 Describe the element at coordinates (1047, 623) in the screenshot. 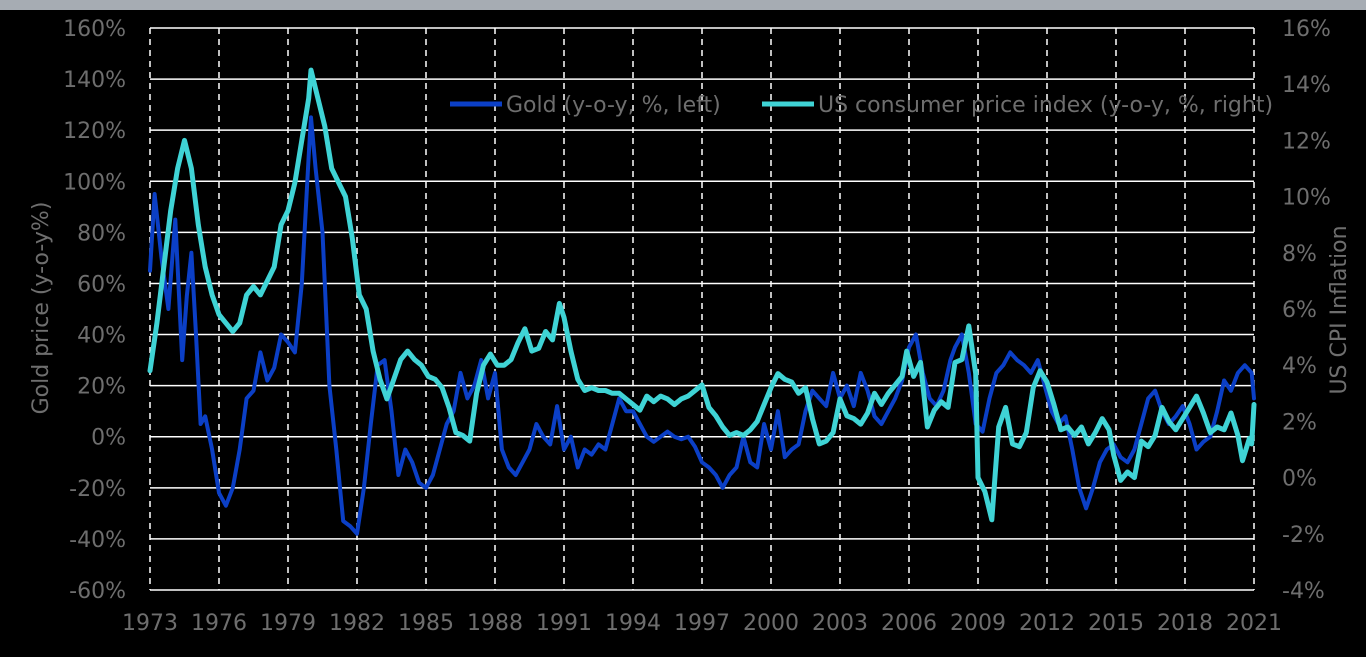

I see `x-tick-label: 2012` at that location.